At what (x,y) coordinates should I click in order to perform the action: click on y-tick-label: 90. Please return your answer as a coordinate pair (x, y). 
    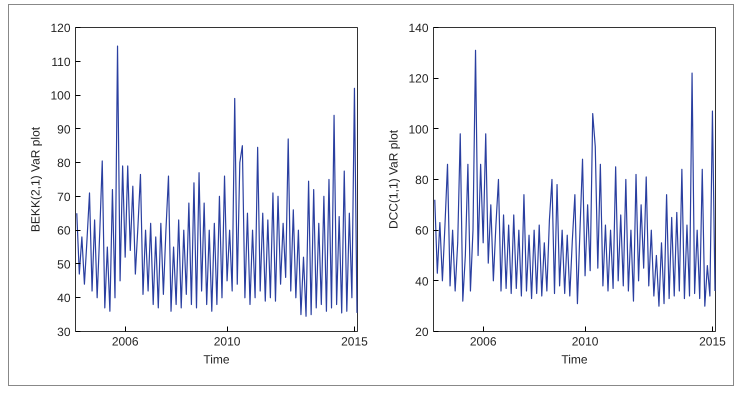
    Looking at the image, I should click on (64, 129).